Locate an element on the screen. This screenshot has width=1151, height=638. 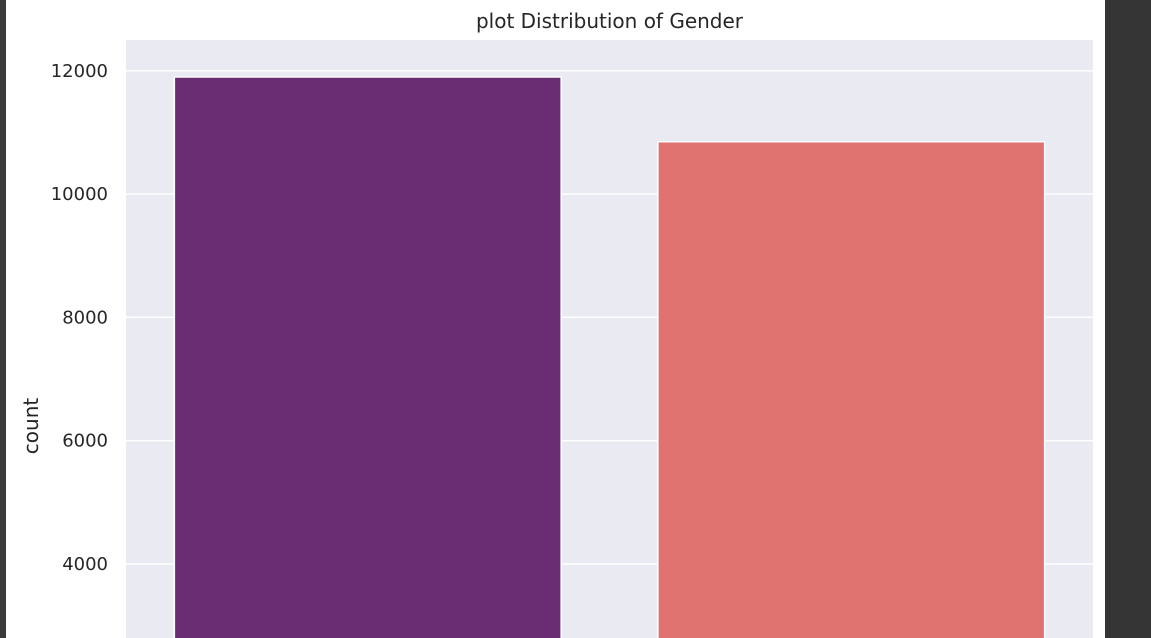
window-frame-left is located at coordinates (3, 319).